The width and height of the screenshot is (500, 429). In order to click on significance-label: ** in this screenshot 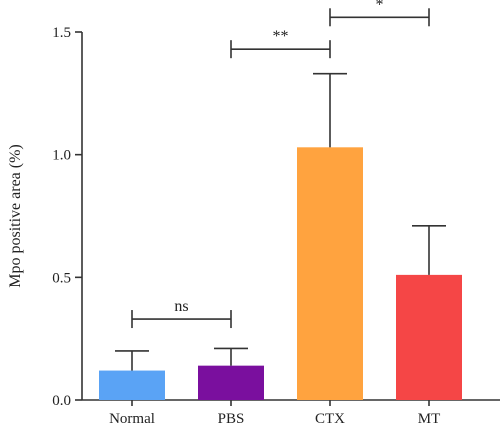, I will do `click(281, 36)`.